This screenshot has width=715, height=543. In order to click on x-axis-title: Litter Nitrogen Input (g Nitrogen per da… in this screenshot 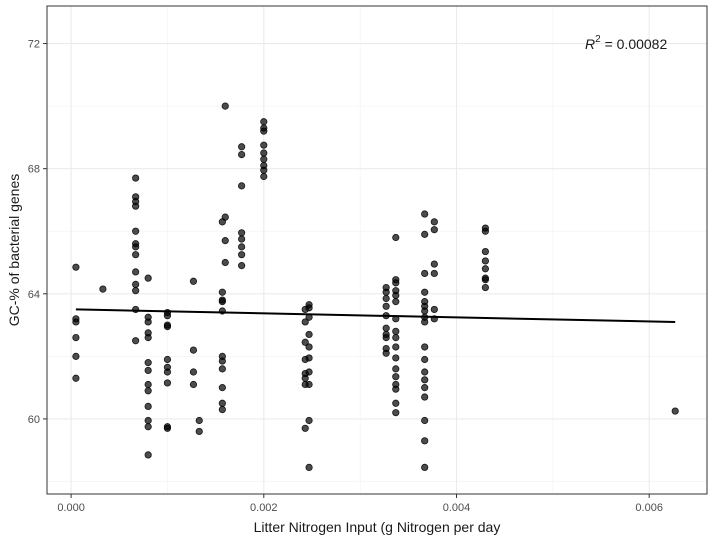, I will do `click(377, 527)`.